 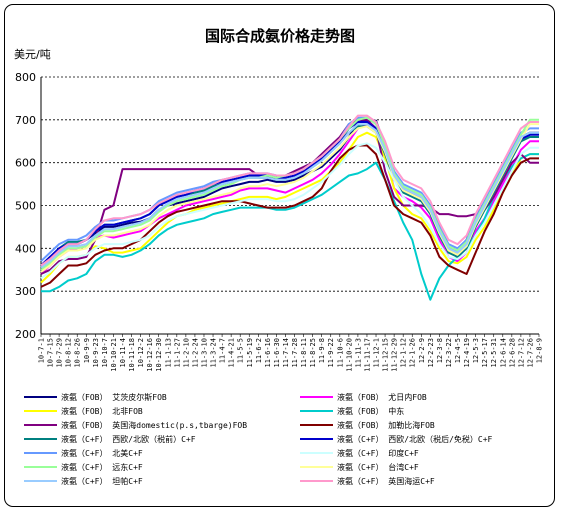 What do you see at coordinates (431, 353) in the screenshot?
I see `x-tick-label: 12-2-23` at bounding box center [431, 353].